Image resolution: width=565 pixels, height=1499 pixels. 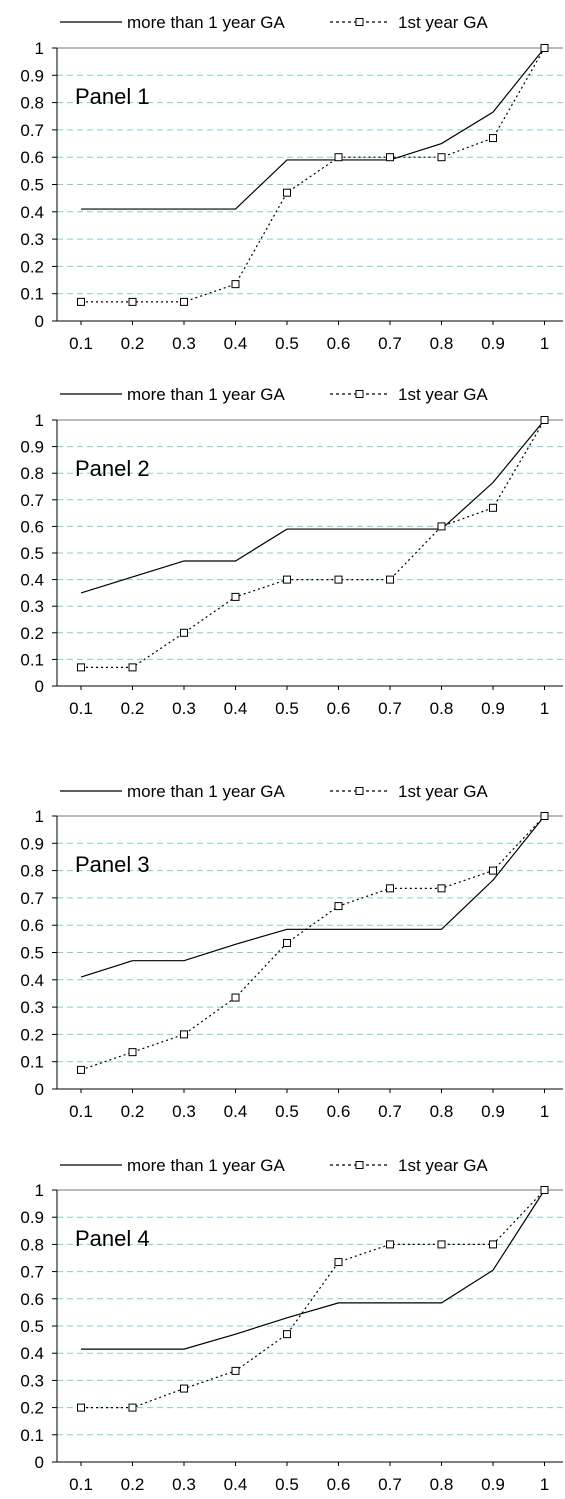 What do you see at coordinates (112, 1238) in the screenshot?
I see `panel-title: Panel 4` at bounding box center [112, 1238].